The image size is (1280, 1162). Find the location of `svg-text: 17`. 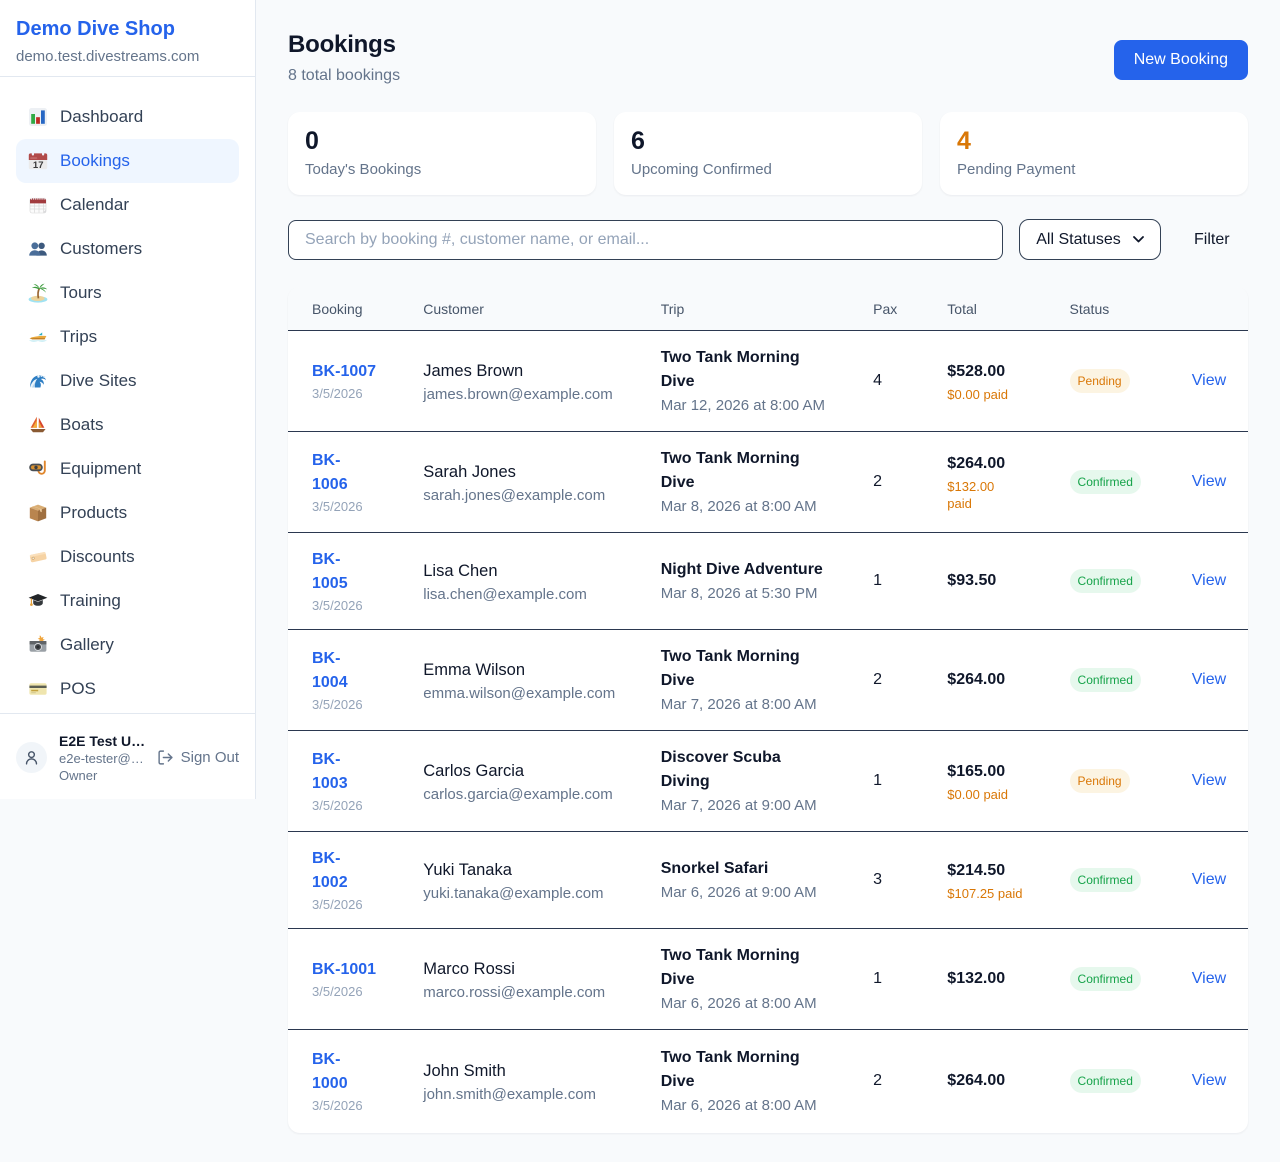

svg-text: 17 is located at coordinates (38, 165).